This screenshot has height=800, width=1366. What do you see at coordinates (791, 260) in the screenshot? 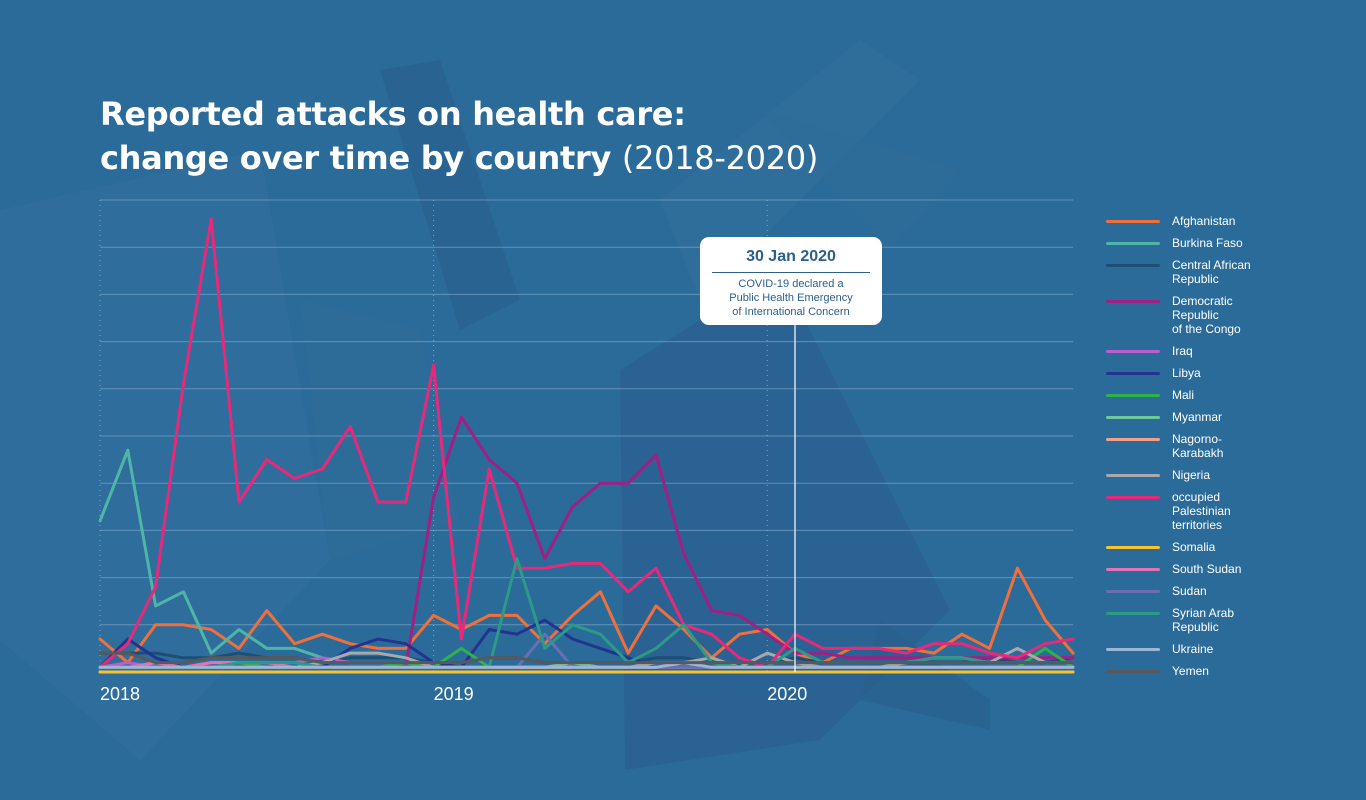
I see `annotation-date: 30 Jan 2020` at bounding box center [791, 260].